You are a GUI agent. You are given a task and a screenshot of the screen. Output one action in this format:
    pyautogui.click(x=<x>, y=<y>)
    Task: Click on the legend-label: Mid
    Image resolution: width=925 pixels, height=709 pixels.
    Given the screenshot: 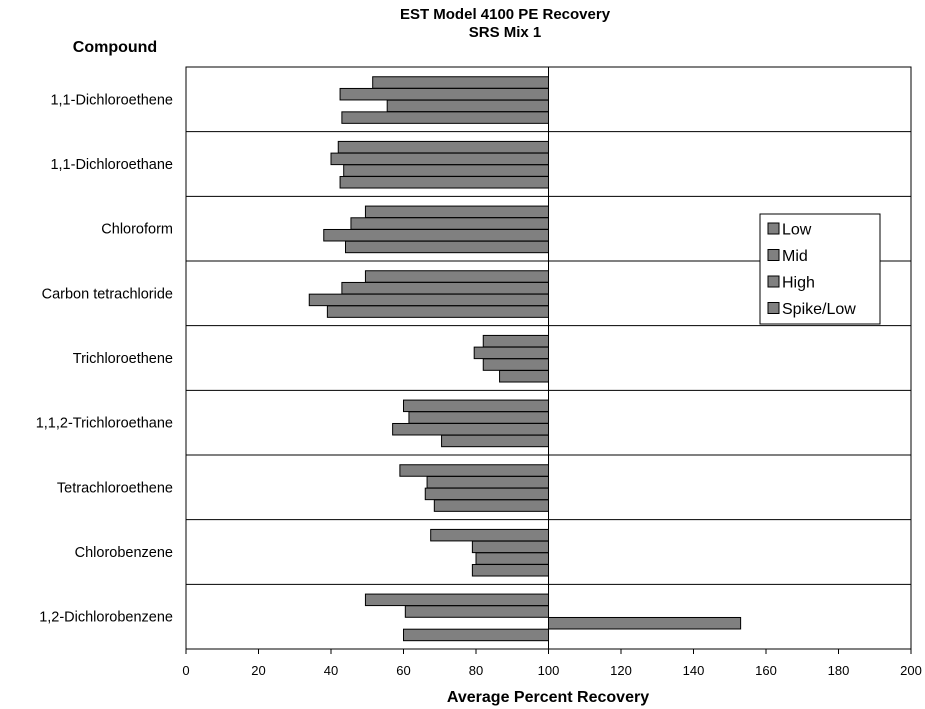 What is the action you would take?
    pyautogui.click(x=795, y=256)
    